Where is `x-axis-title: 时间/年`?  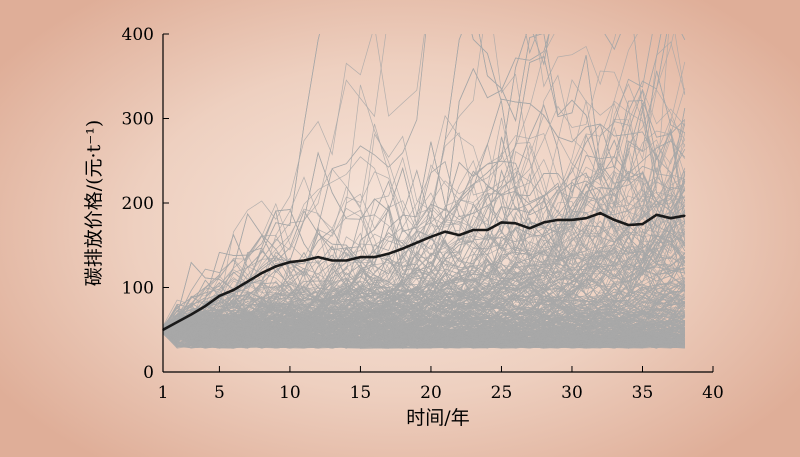
x-axis-title: 时间/年 is located at coordinates (437, 418).